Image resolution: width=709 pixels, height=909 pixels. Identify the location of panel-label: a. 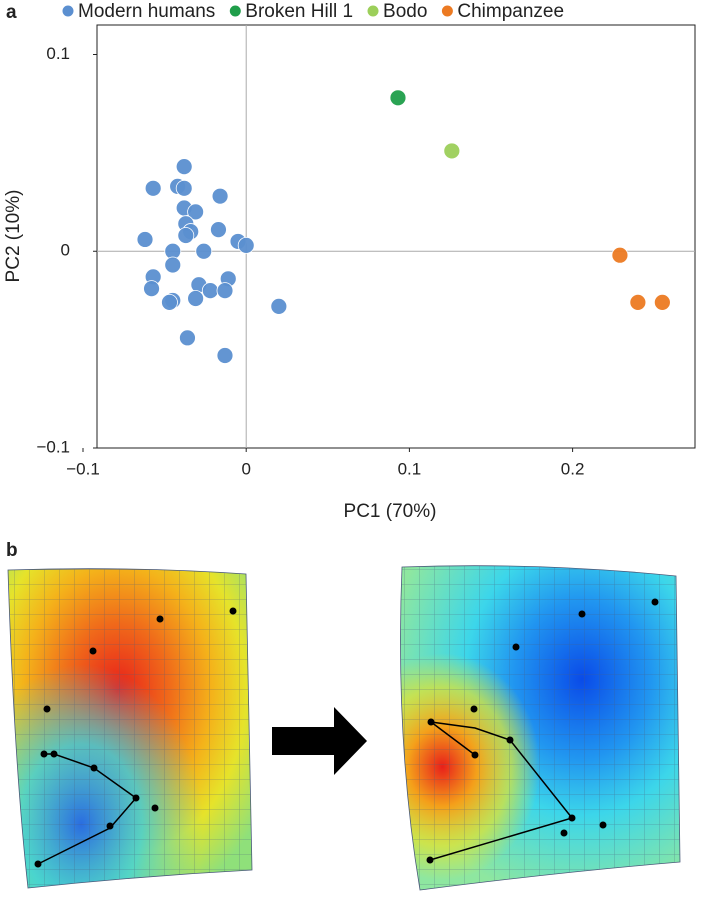
(11, 12).